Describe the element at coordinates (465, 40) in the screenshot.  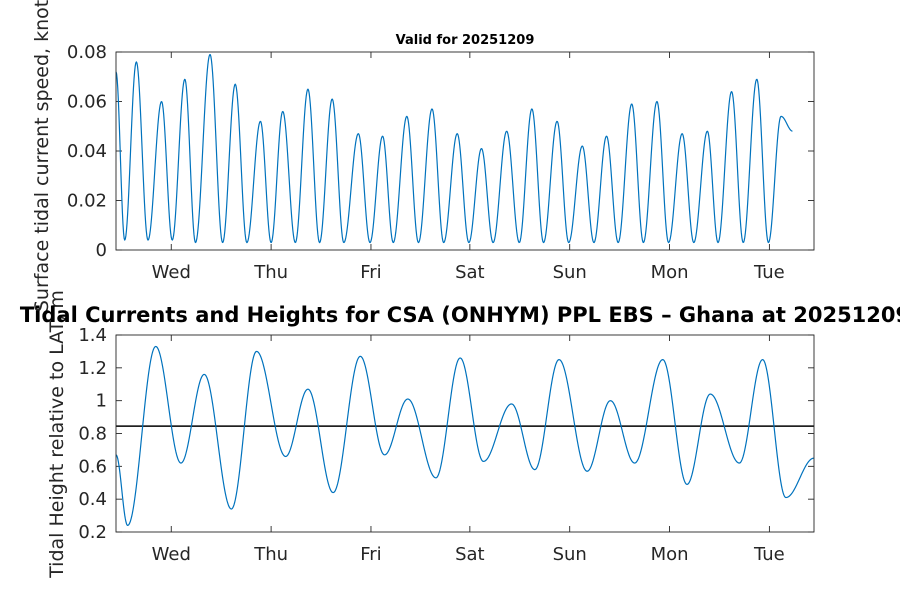
I see `current-chart-title: Valid for 20251209` at that location.